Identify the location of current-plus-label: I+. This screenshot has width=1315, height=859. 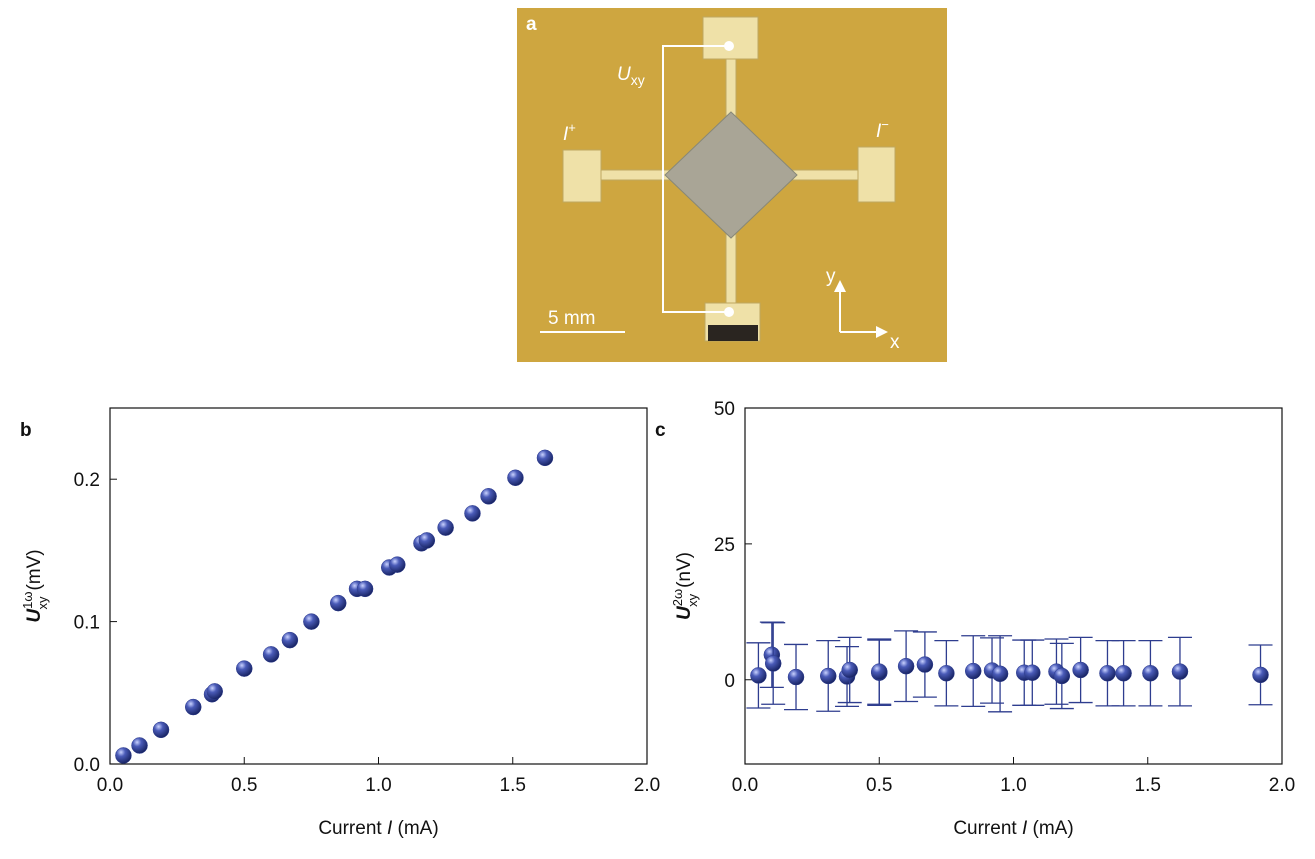
(569, 132).